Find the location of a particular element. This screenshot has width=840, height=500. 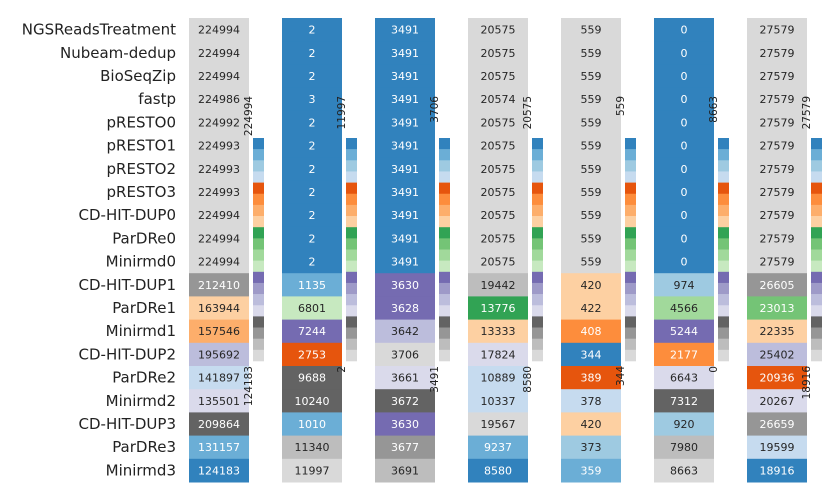

cell-value: 18916 is located at coordinates (777, 470).